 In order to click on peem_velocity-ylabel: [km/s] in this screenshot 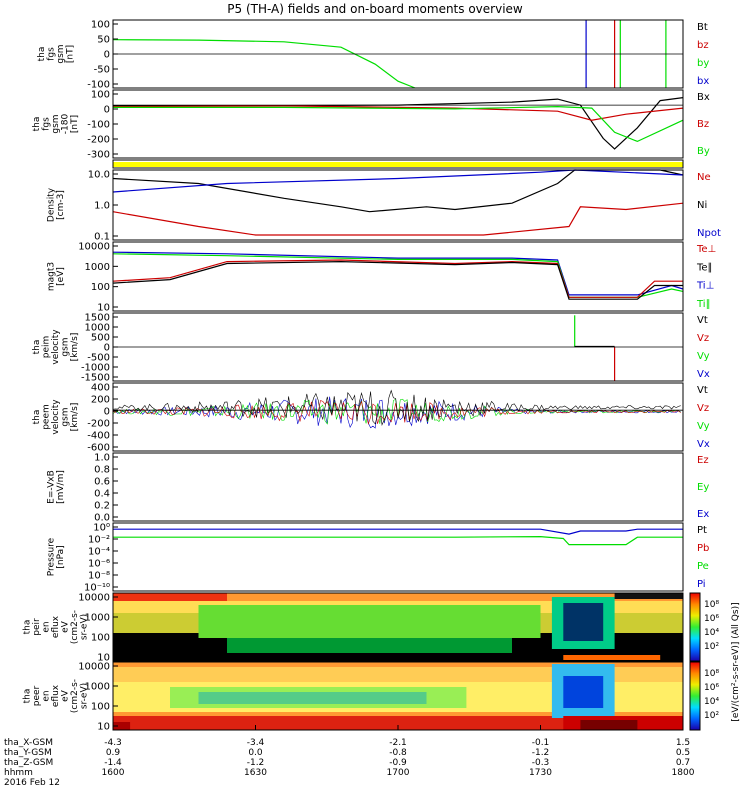, I will do `click(75, 417)`.